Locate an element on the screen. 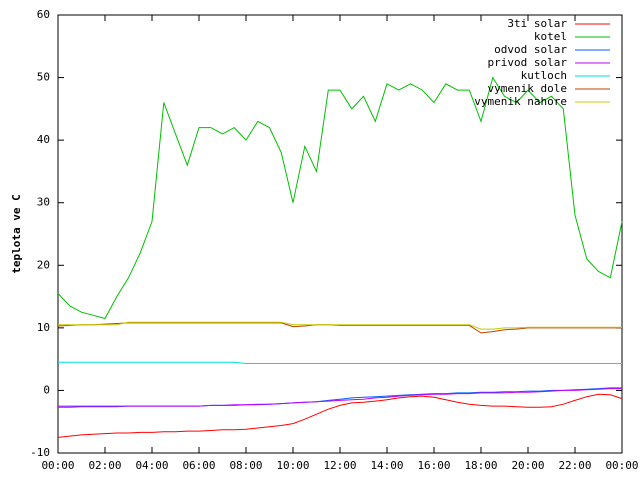 The width and height of the screenshot is (640, 480). x-tick-label: 18:00 is located at coordinates (480, 465).